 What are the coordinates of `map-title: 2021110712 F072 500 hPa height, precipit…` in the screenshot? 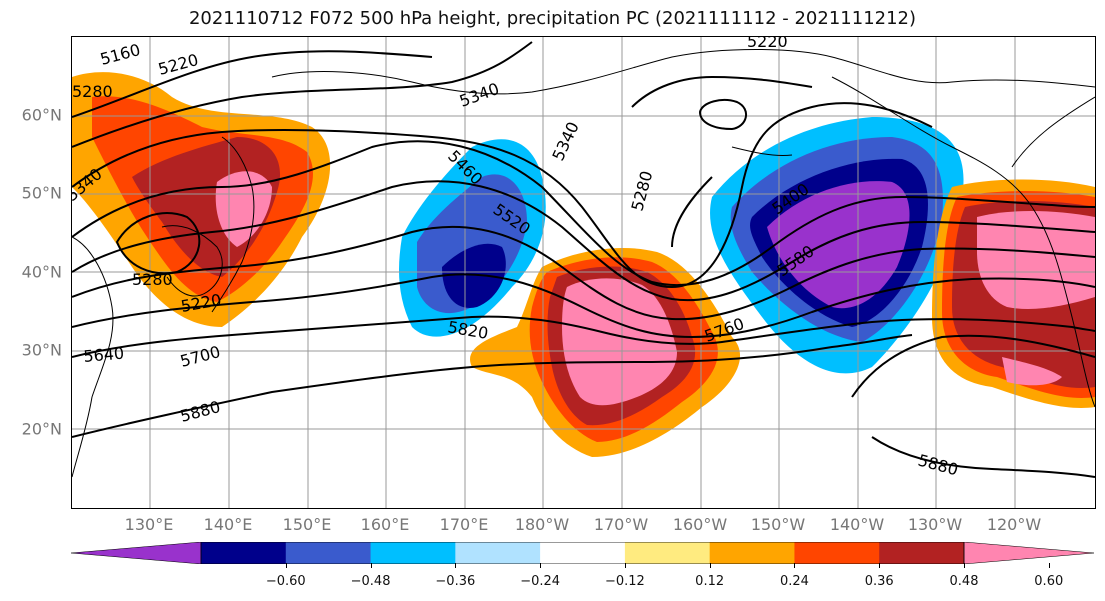 It's located at (552, 18).